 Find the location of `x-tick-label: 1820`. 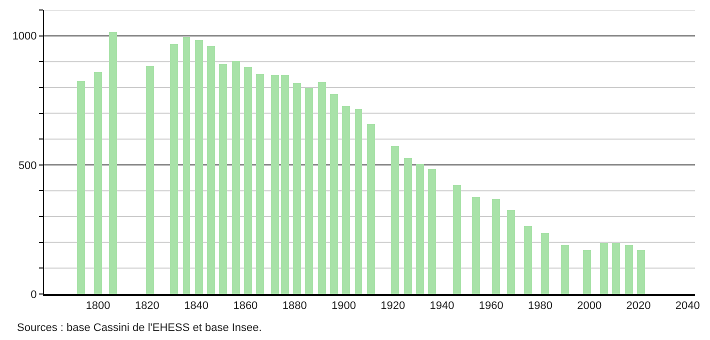

x-tick-label: 1820 is located at coordinates (147, 306).